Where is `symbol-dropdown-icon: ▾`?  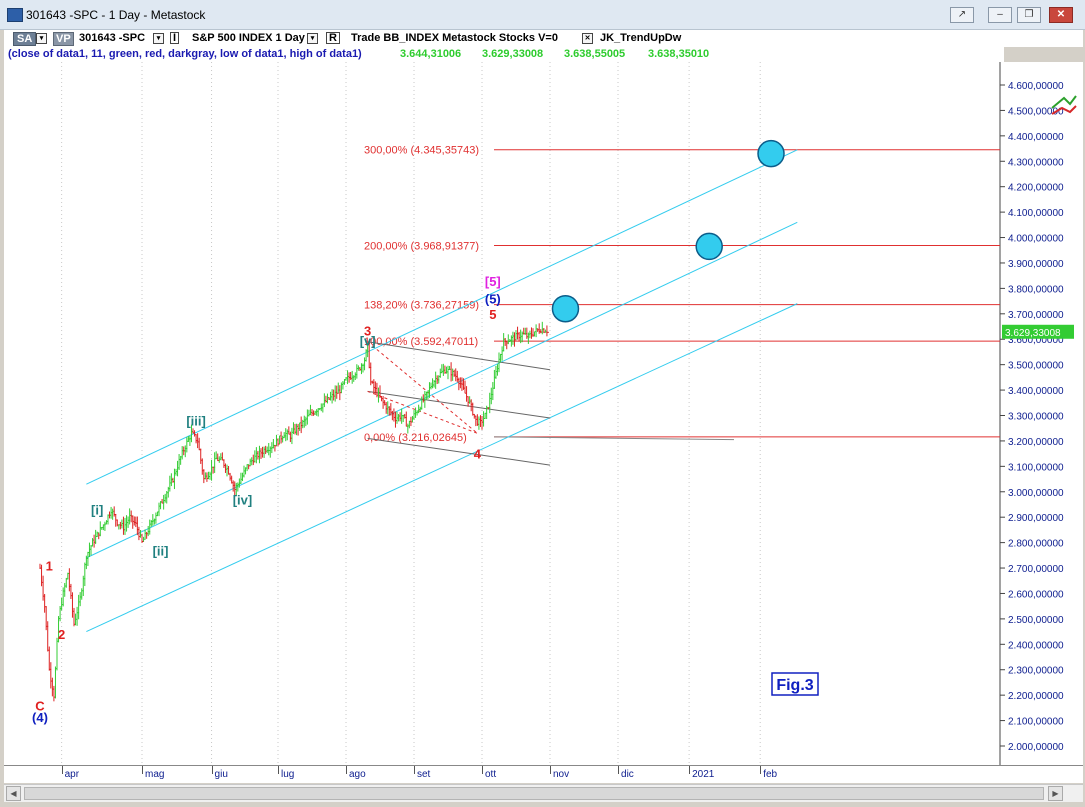
symbol-dropdown-icon: ▾ is located at coordinates (158, 38).